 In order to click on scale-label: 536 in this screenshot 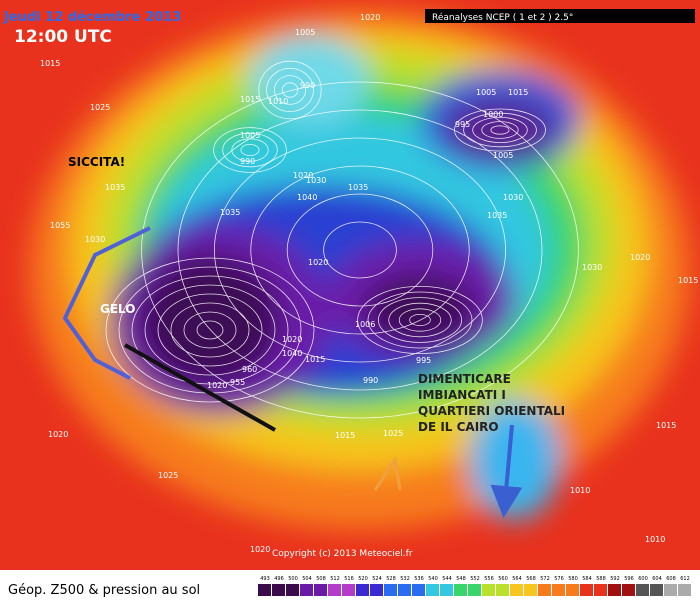, I will do `click(419, 579)`.